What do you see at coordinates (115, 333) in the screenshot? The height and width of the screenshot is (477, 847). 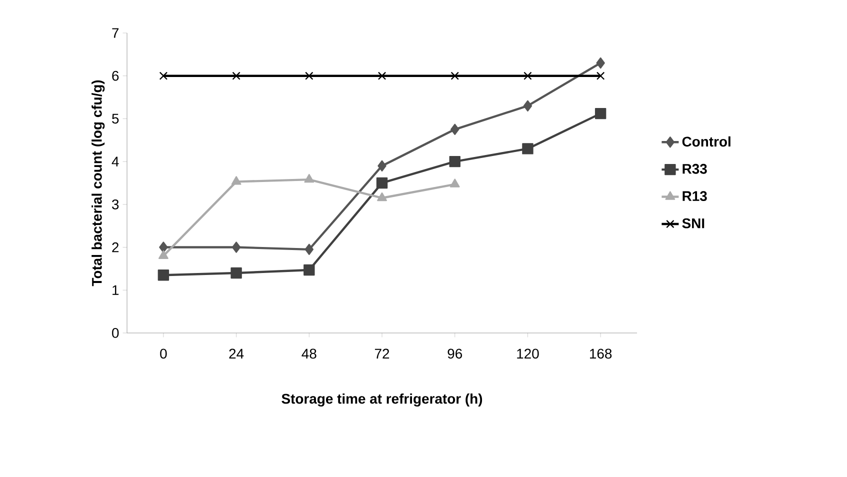 I see `y-tick-label: 0` at bounding box center [115, 333].